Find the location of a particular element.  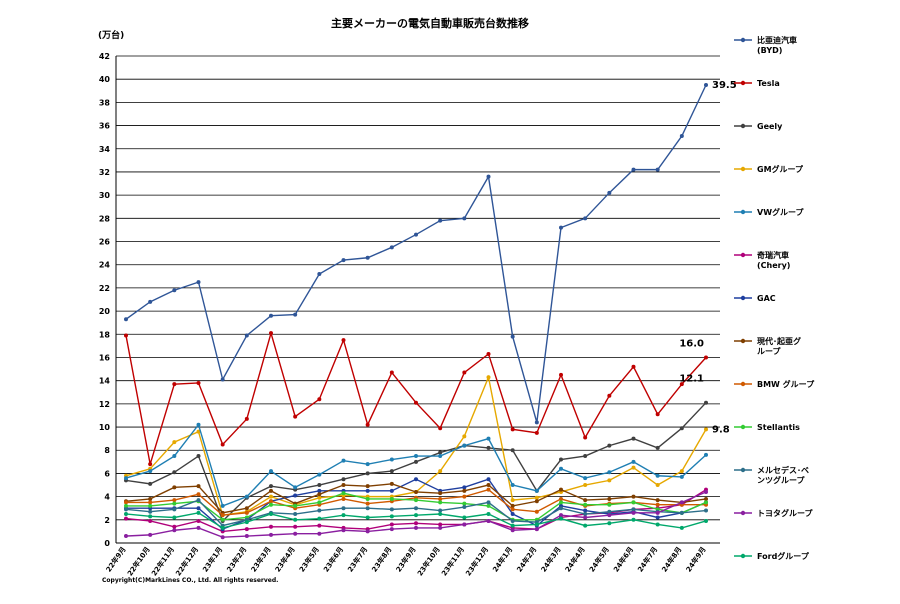

legend-label-line: 比亜迪汽車 is located at coordinates (777, 40).